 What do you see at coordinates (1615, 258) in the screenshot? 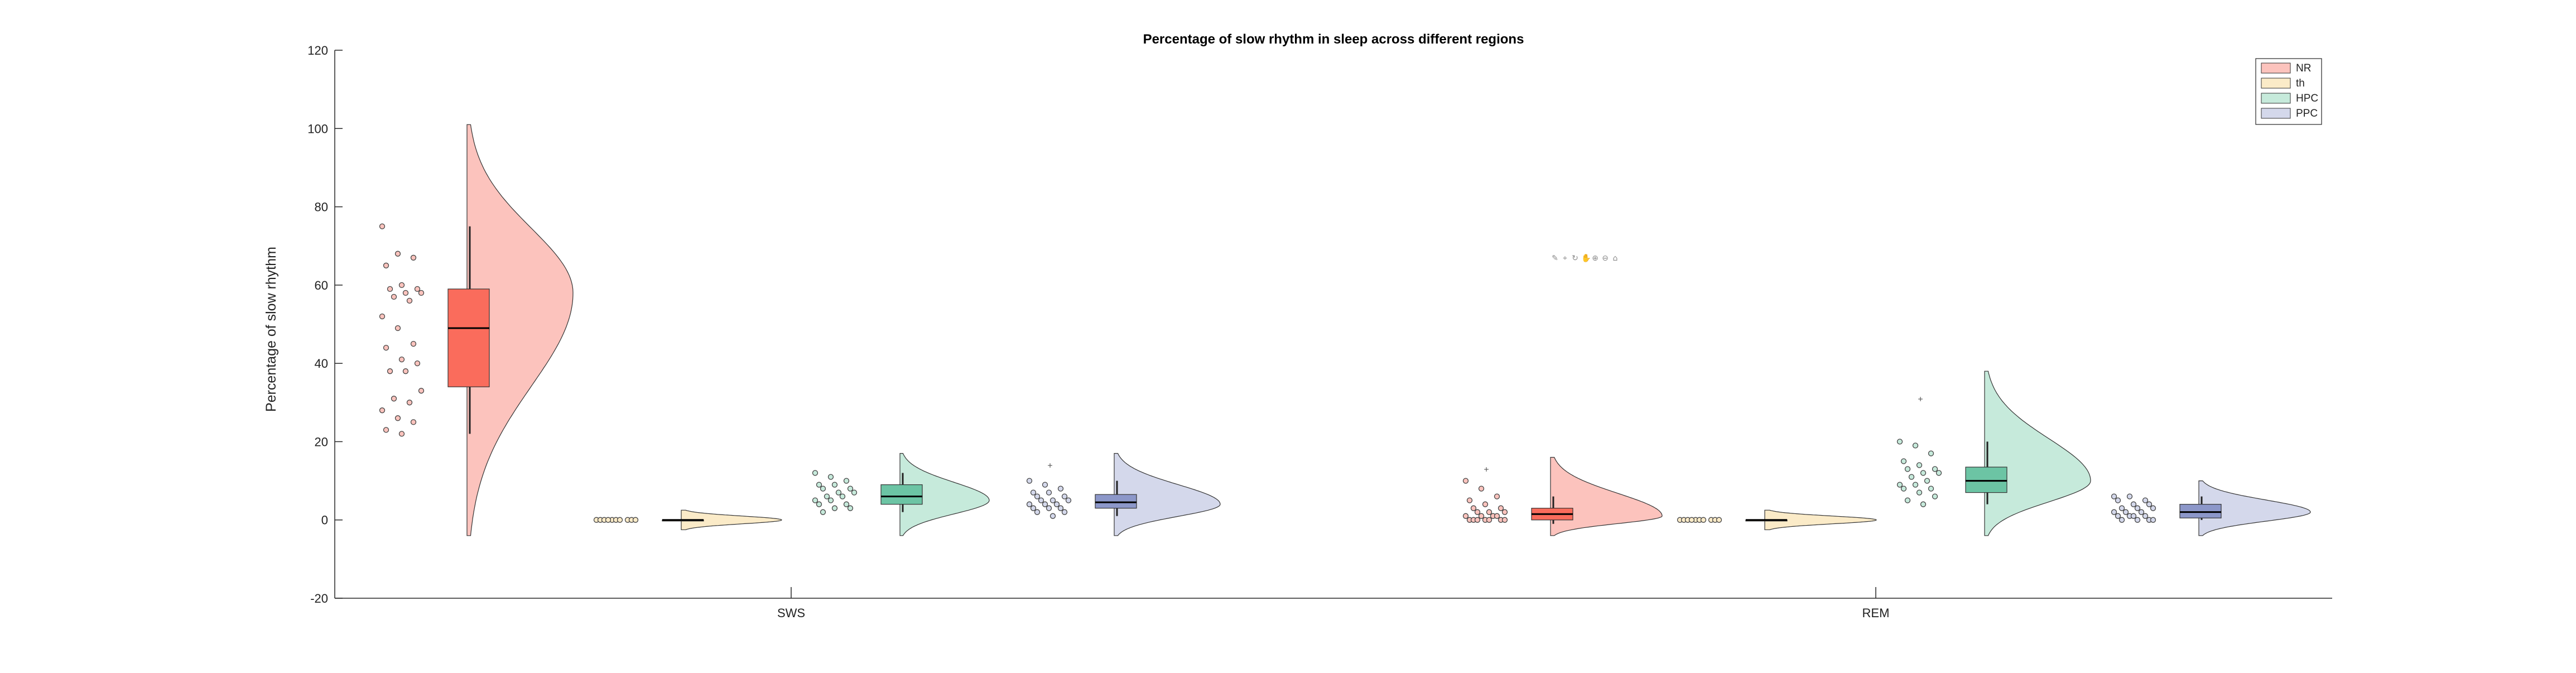
I see `home-icon: ⌂` at bounding box center [1615, 258].